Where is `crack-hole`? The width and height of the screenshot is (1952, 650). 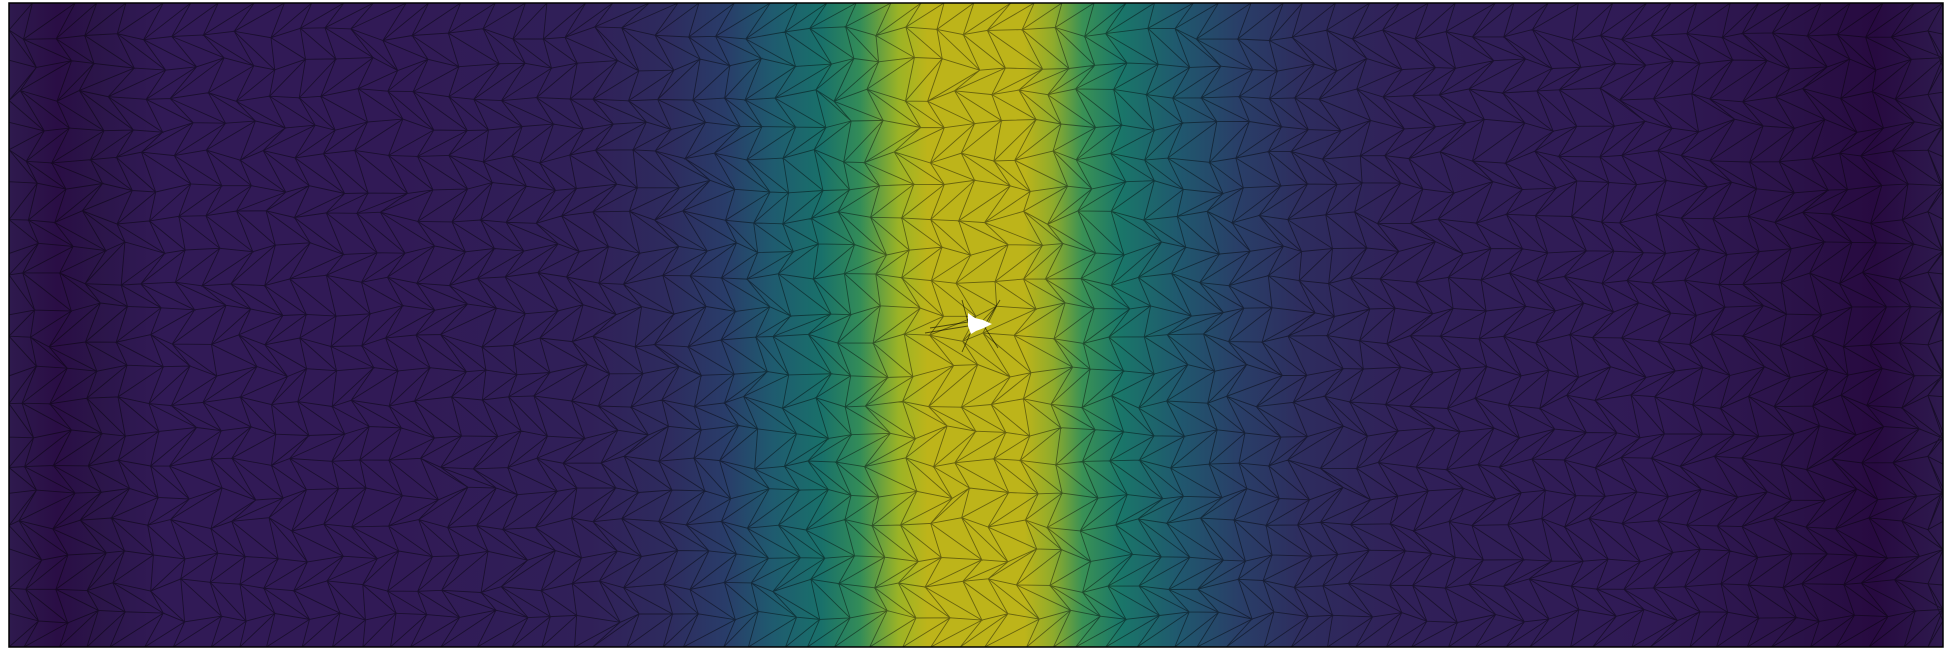
crack-hole is located at coordinates (980, 323).